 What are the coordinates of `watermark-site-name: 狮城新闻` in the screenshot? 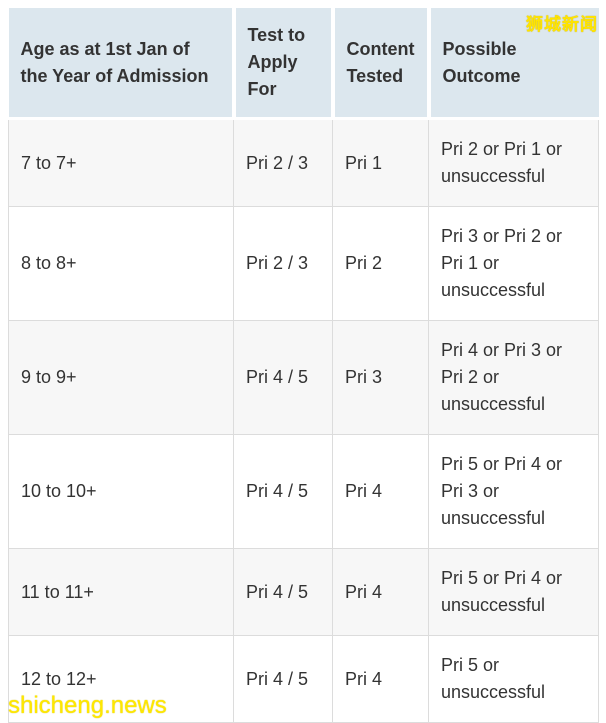 It's located at (562, 24).